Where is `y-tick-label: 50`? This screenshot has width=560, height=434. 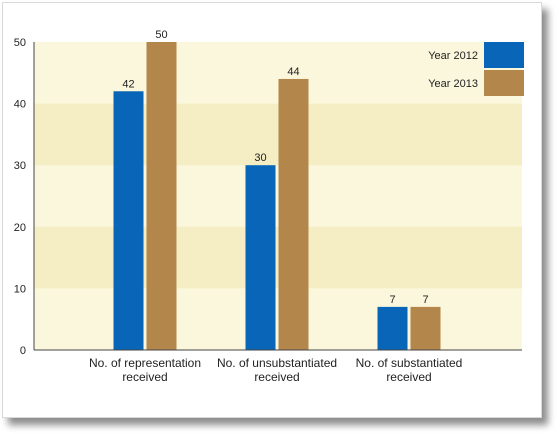
y-tick-label: 50 is located at coordinates (20, 43).